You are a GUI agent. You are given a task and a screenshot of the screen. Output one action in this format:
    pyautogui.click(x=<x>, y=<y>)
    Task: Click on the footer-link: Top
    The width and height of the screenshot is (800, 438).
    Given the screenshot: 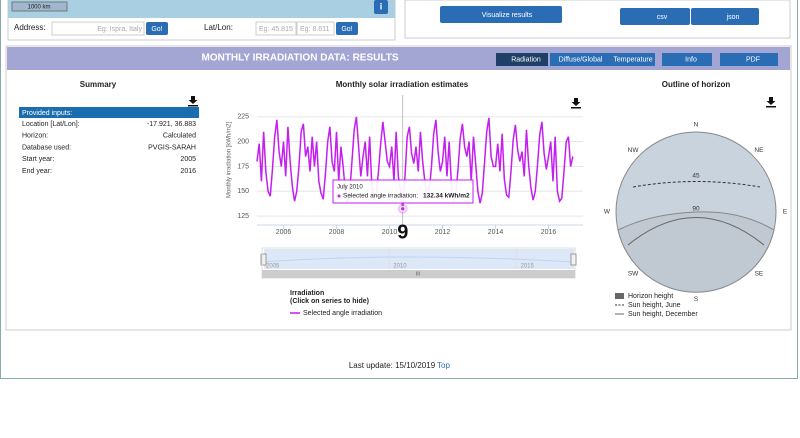 What is the action you would take?
    pyautogui.click(x=443, y=365)
    